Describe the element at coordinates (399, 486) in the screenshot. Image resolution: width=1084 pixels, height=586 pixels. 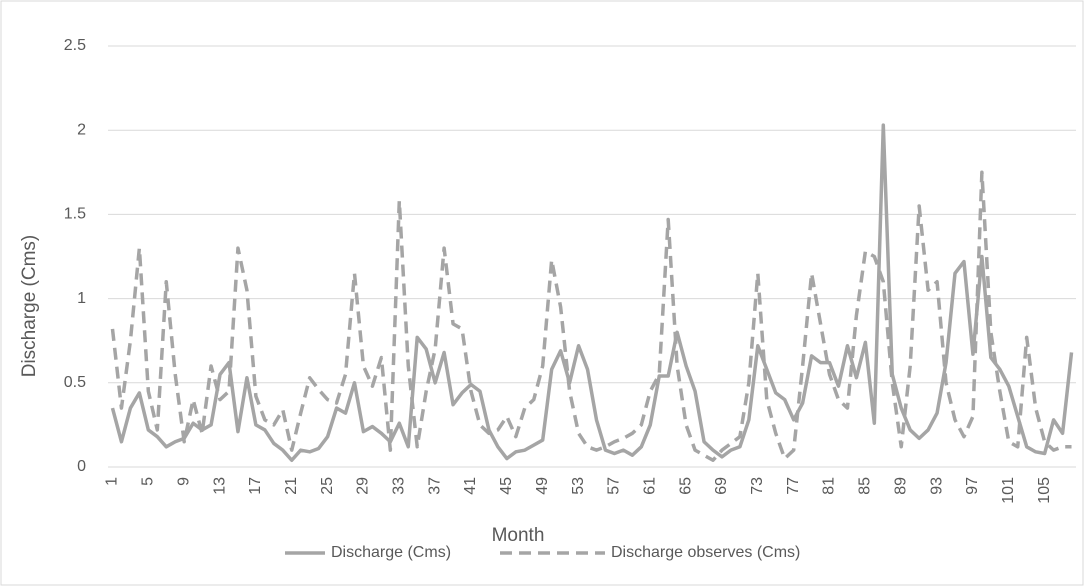
I see `x-tick-label: 33` at that location.